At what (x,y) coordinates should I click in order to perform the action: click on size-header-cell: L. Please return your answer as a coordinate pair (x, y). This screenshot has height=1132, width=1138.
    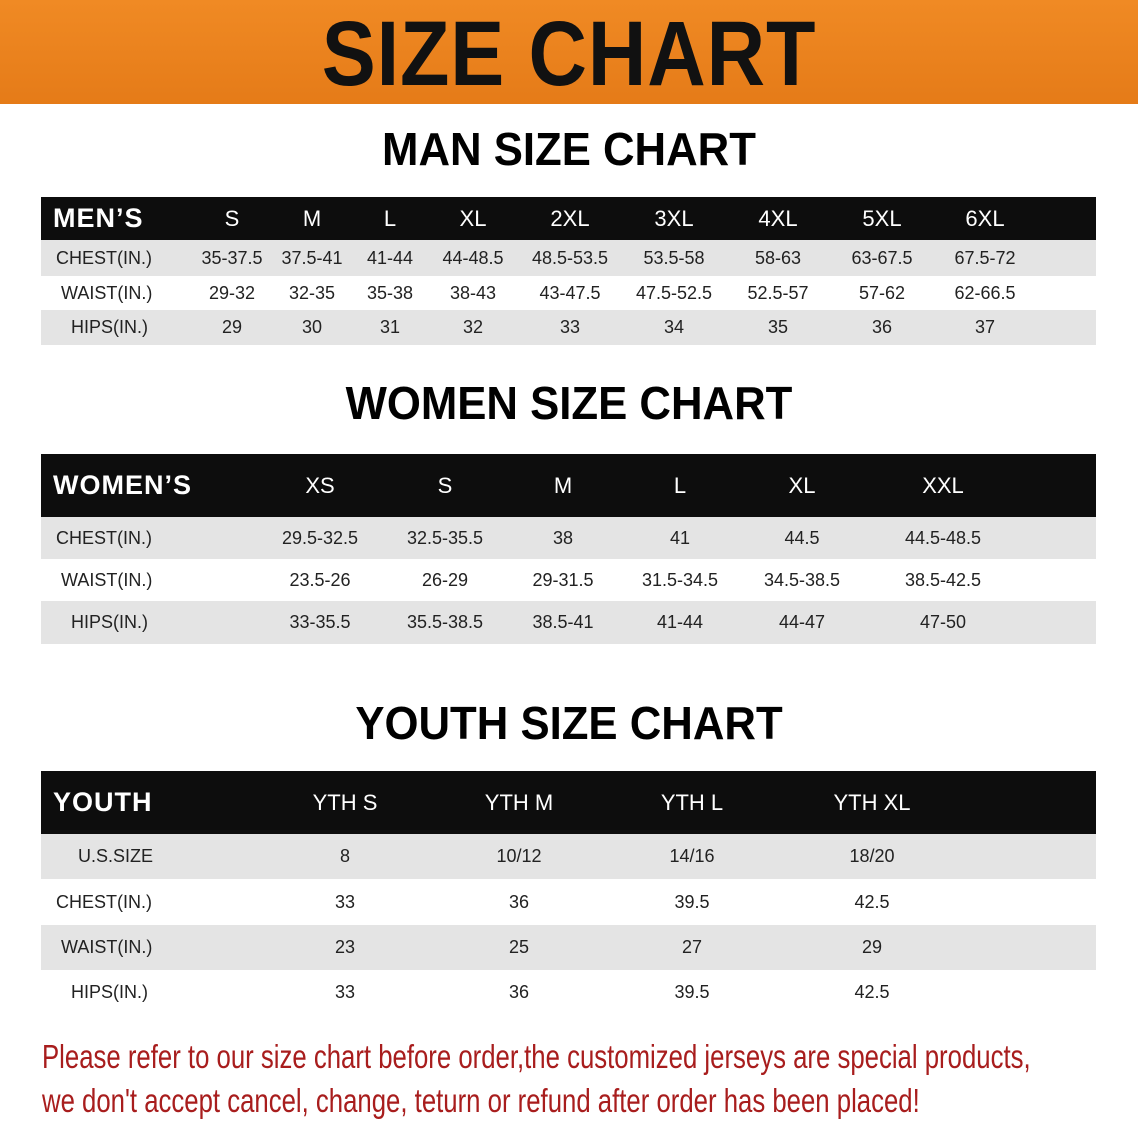
    Looking at the image, I should click on (680, 485).